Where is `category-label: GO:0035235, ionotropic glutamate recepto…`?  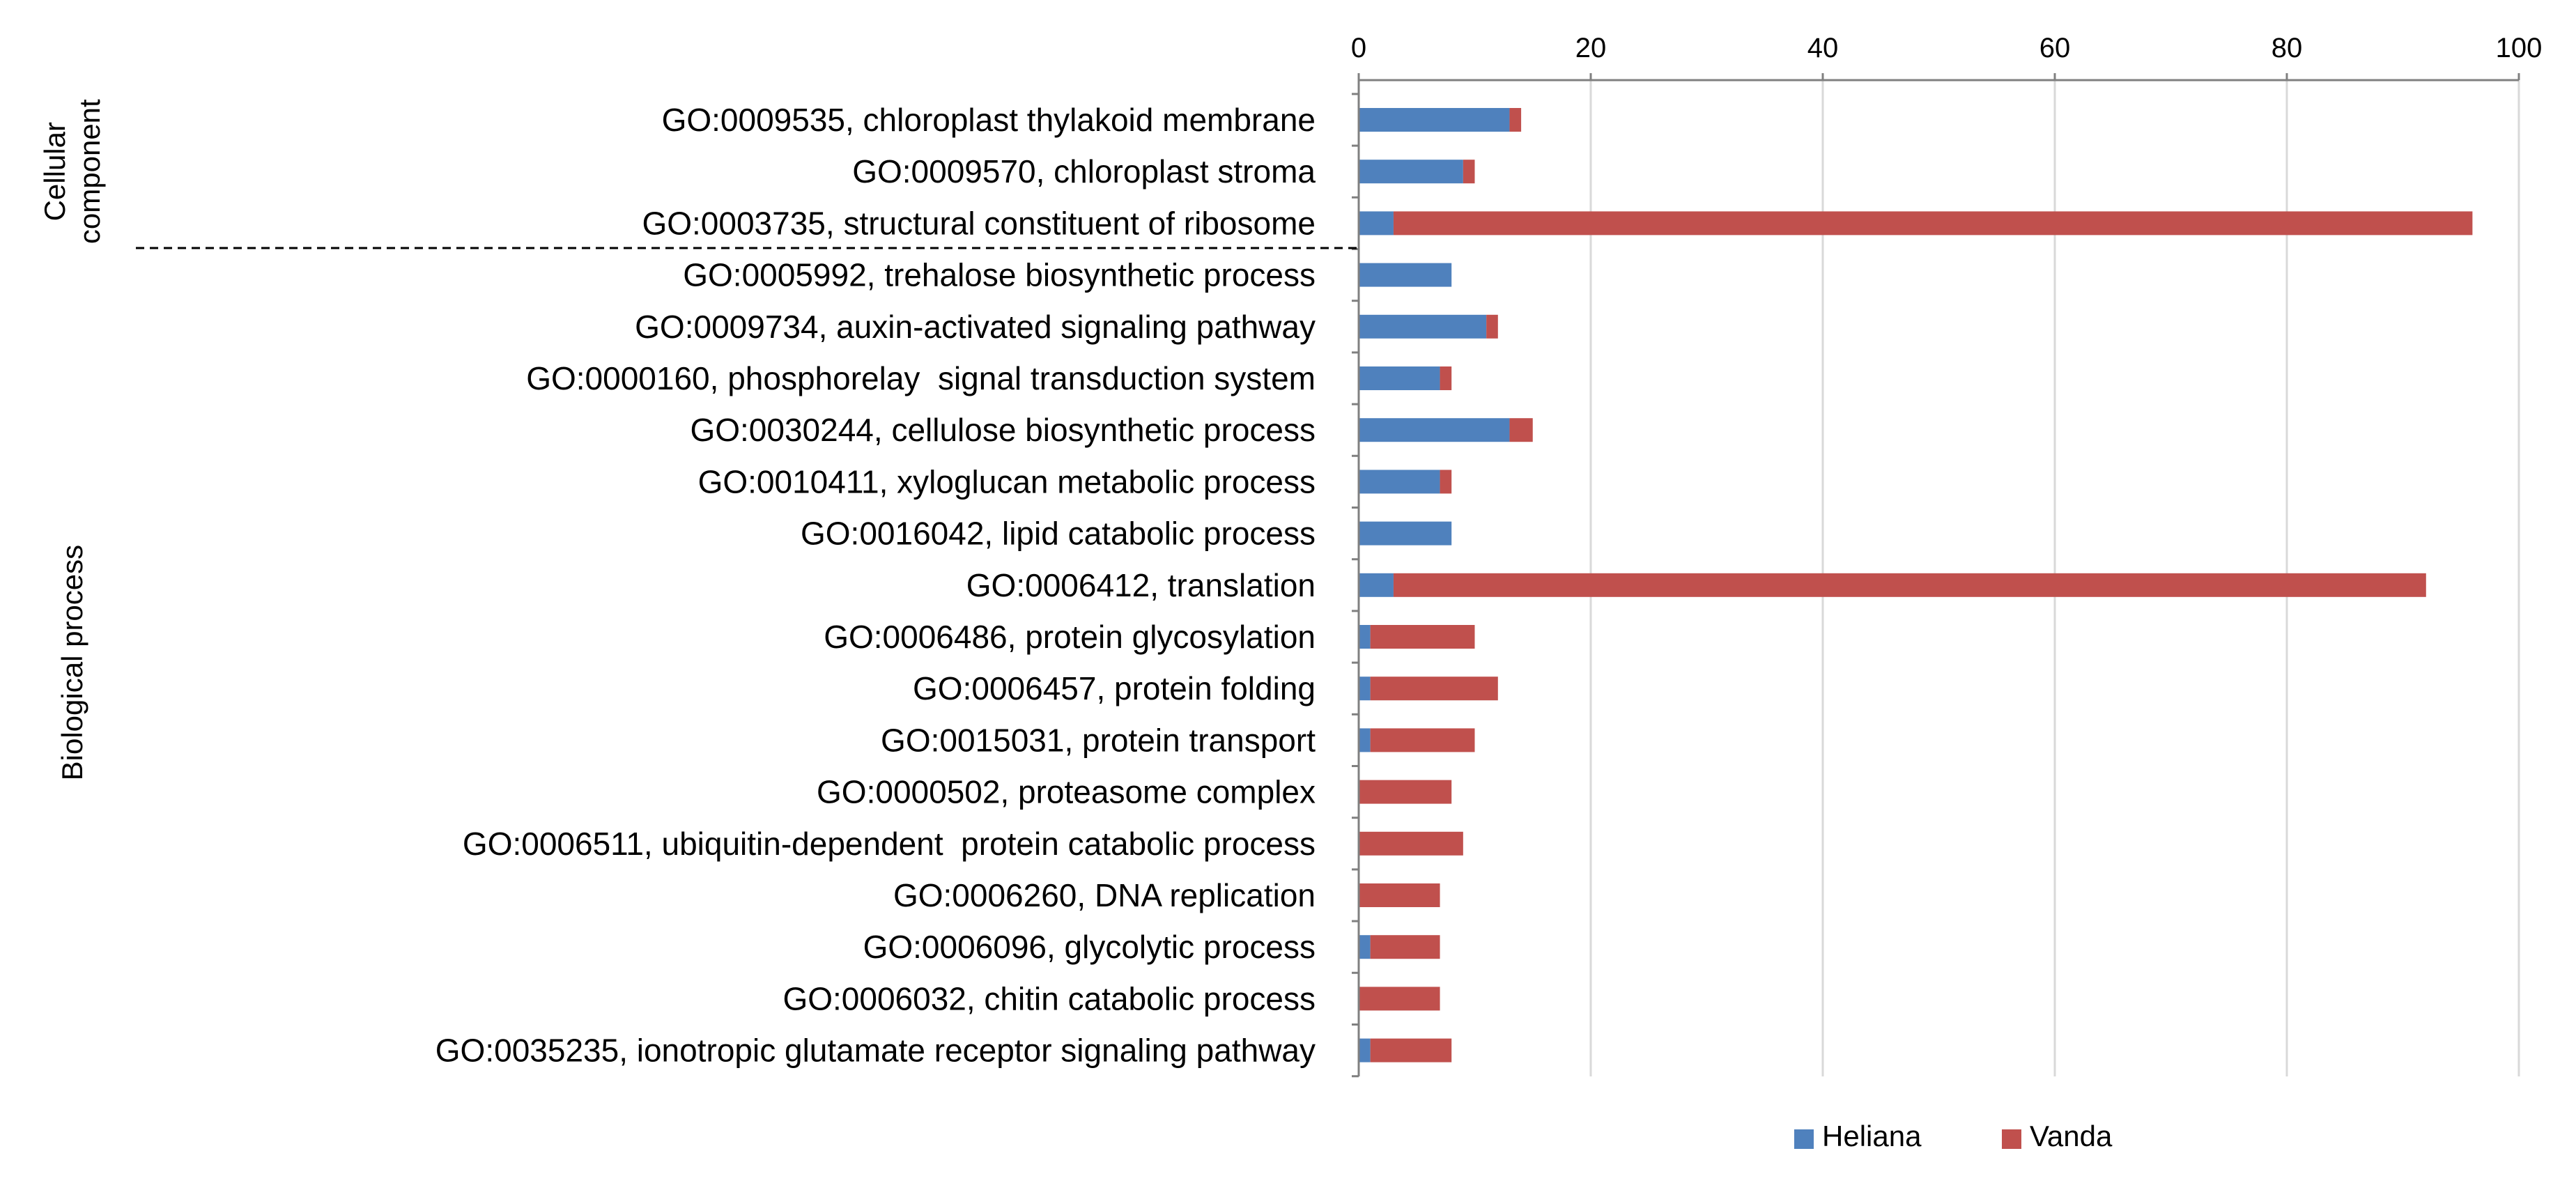 category-label: GO:0035235, ionotropic glutamate recepto… is located at coordinates (875, 1051).